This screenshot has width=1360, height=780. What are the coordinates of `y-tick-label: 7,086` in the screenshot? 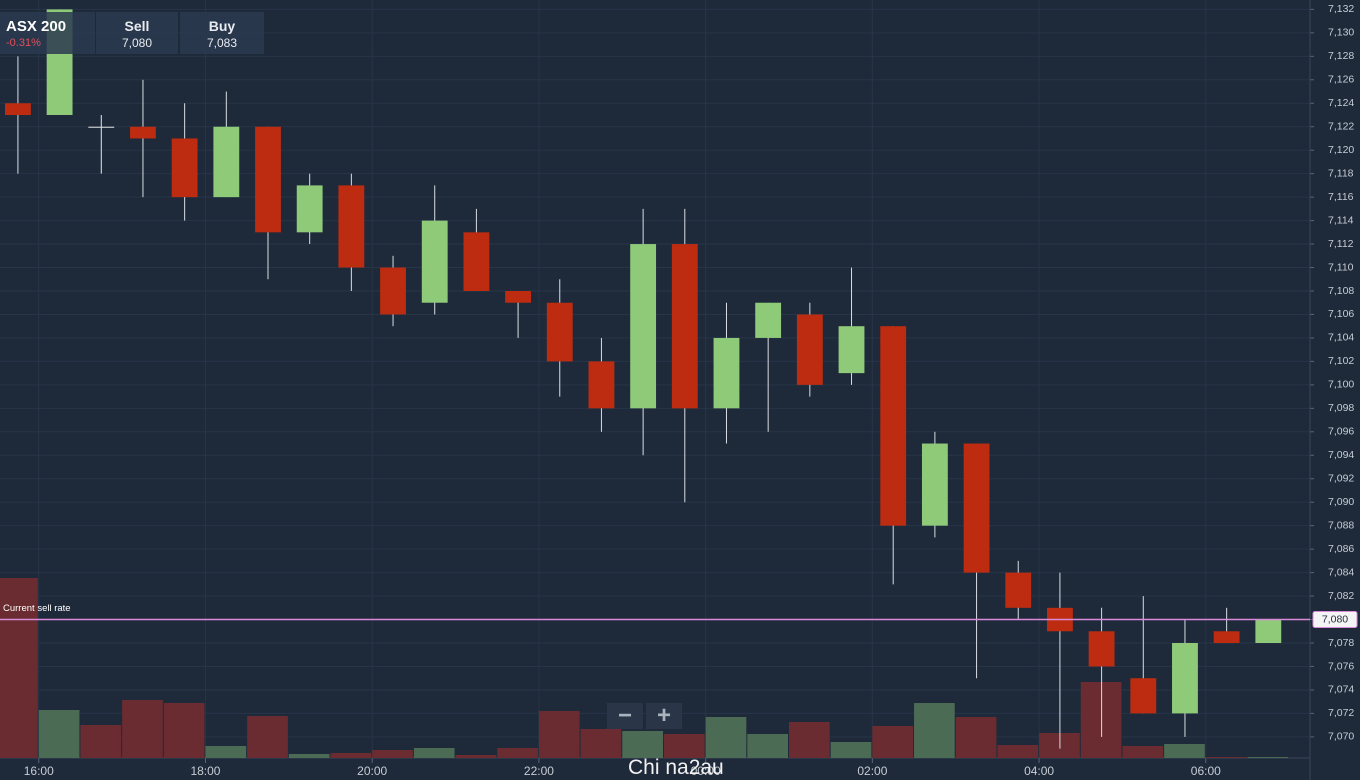 It's located at (1341, 549).